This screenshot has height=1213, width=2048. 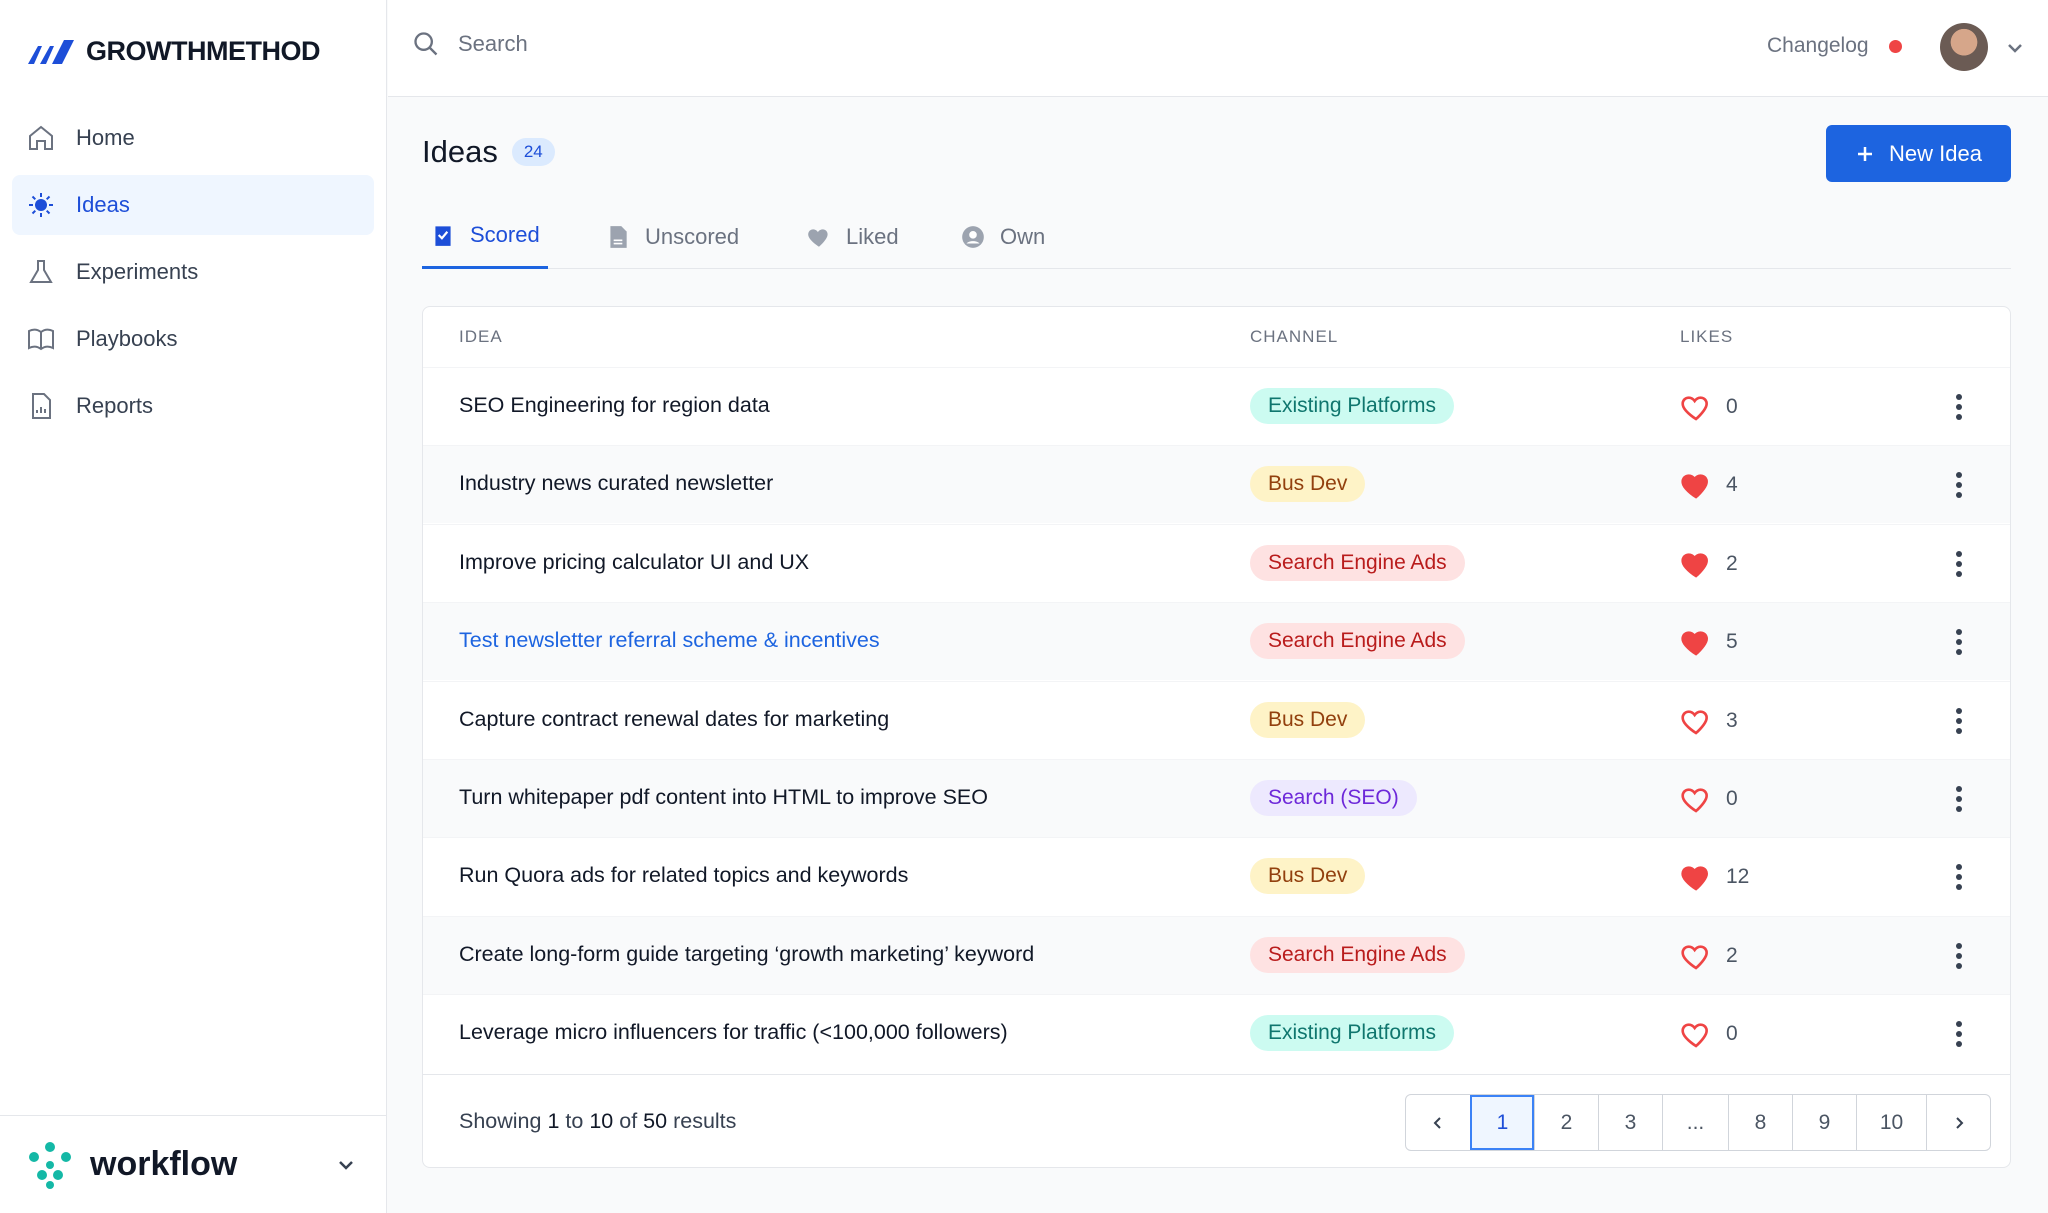 What do you see at coordinates (2015, 48) in the screenshot?
I see `avatar-chevron` at bounding box center [2015, 48].